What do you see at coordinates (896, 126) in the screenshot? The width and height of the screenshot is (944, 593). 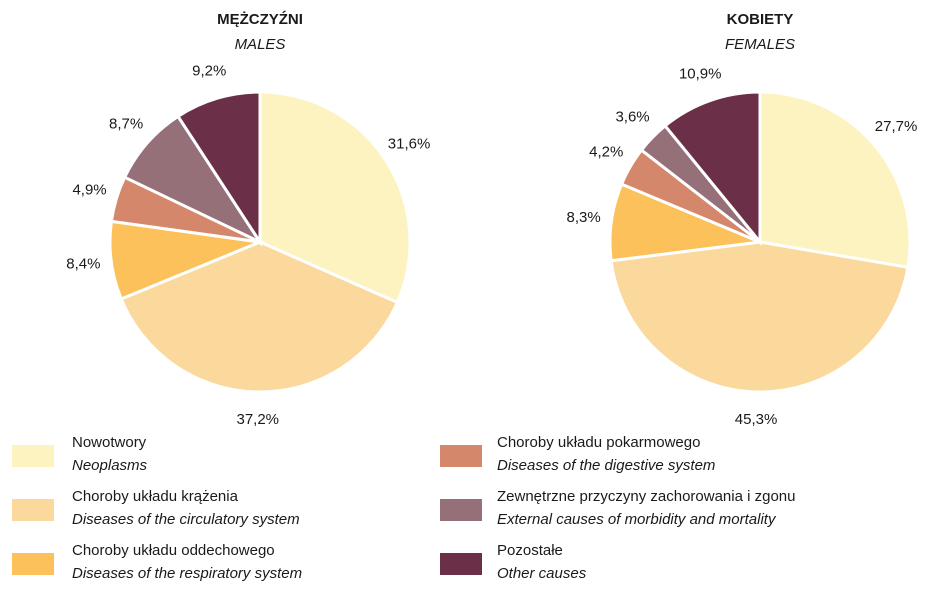 I see `slice-label: 27,7%` at bounding box center [896, 126].